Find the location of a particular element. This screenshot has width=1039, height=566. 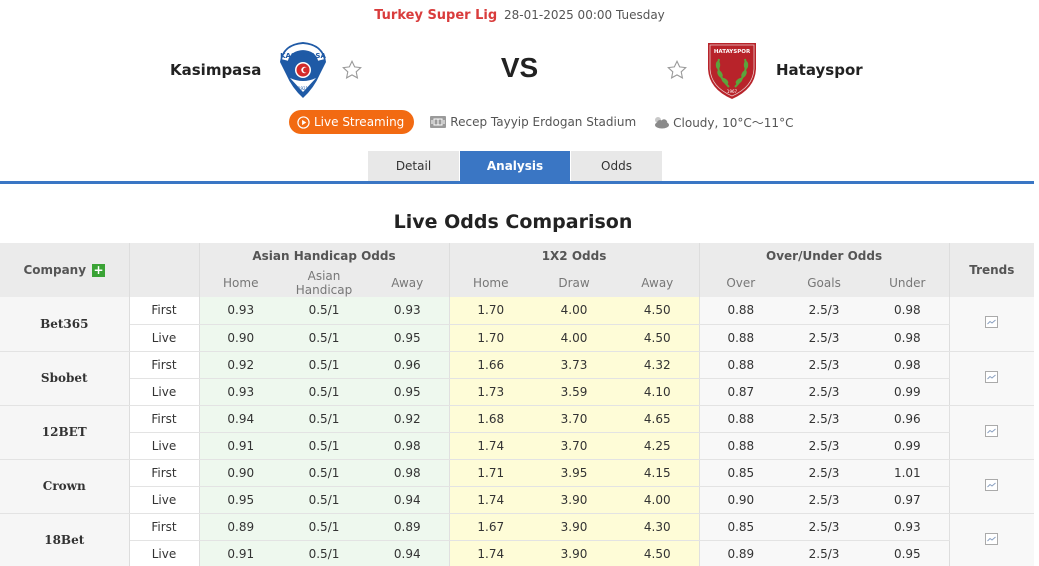

ou-over-odds: 0.89 is located at coordinates (741, 553).